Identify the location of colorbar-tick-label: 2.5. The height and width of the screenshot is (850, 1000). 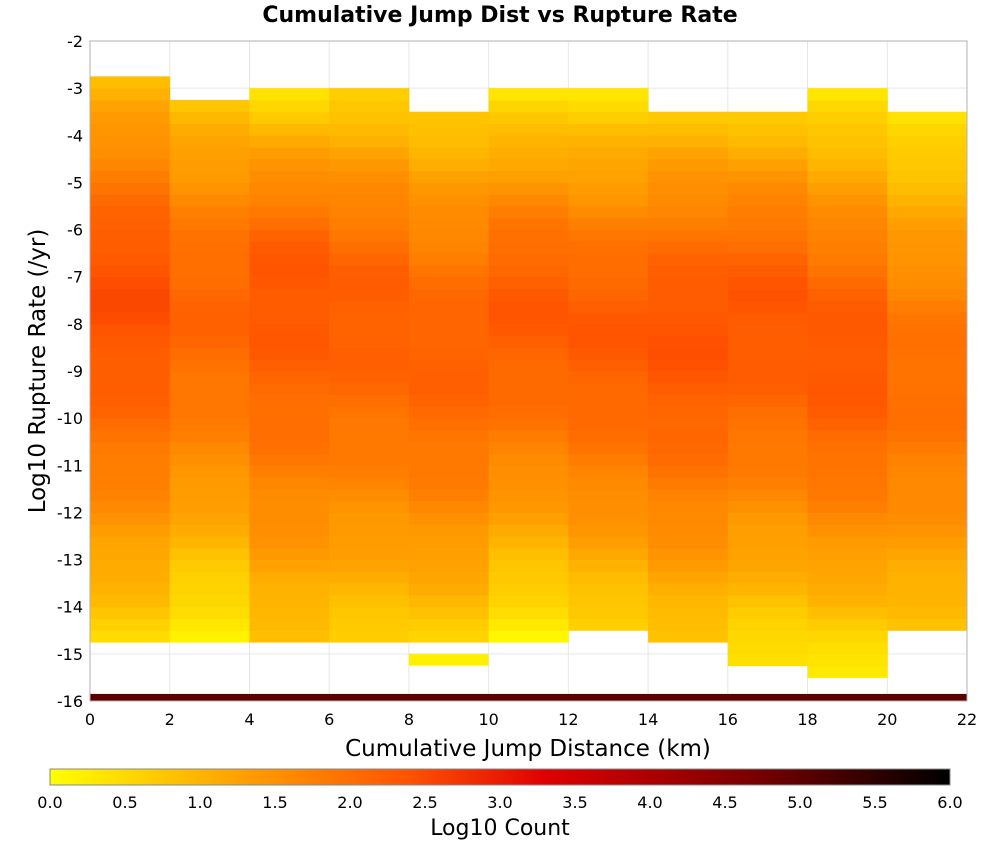
(424, 802).